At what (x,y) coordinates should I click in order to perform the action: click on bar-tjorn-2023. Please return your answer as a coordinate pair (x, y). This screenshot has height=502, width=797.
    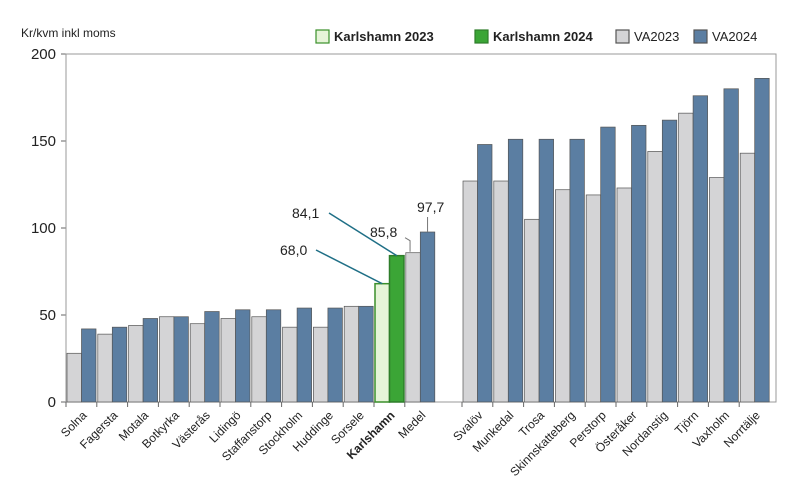
    Looking at the image, I should click on (686, 257).